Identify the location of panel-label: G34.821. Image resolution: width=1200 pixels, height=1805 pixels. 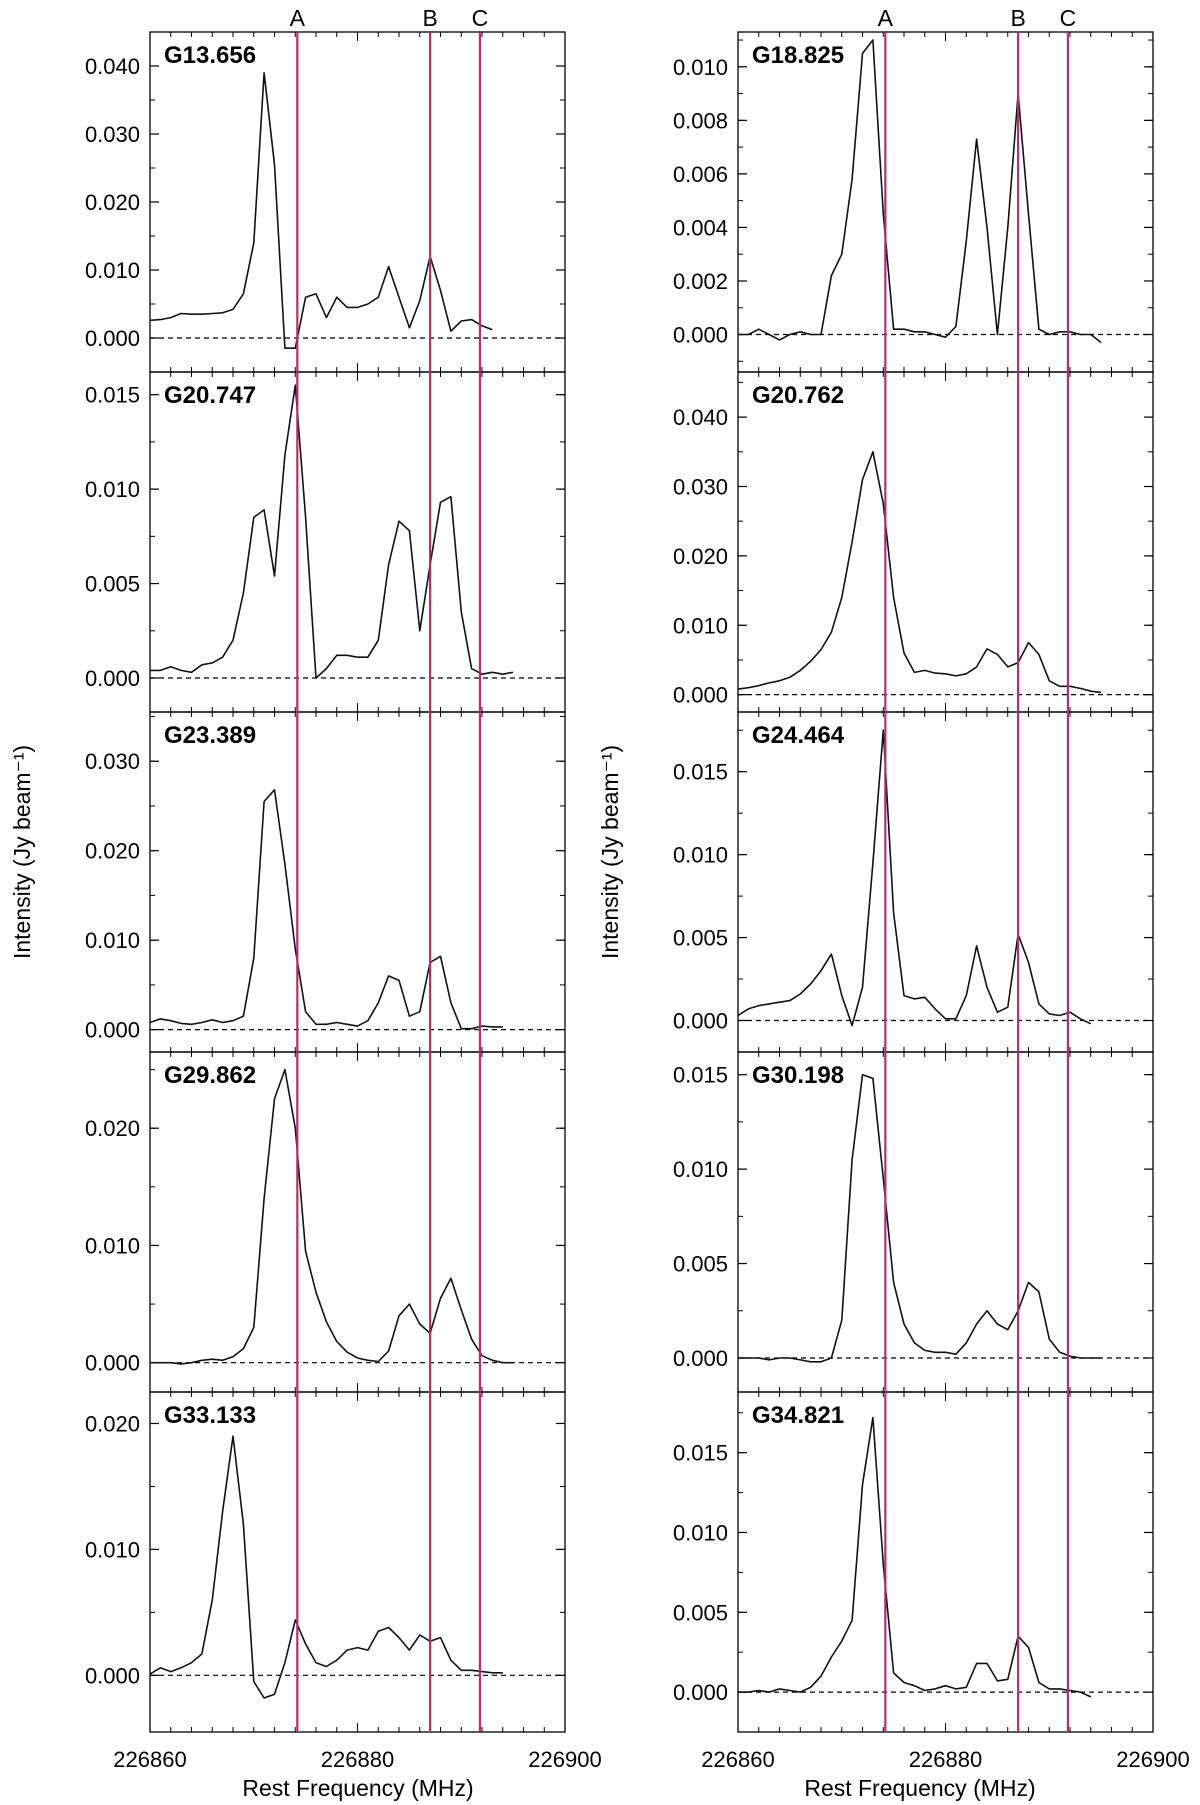
(798, 1415).